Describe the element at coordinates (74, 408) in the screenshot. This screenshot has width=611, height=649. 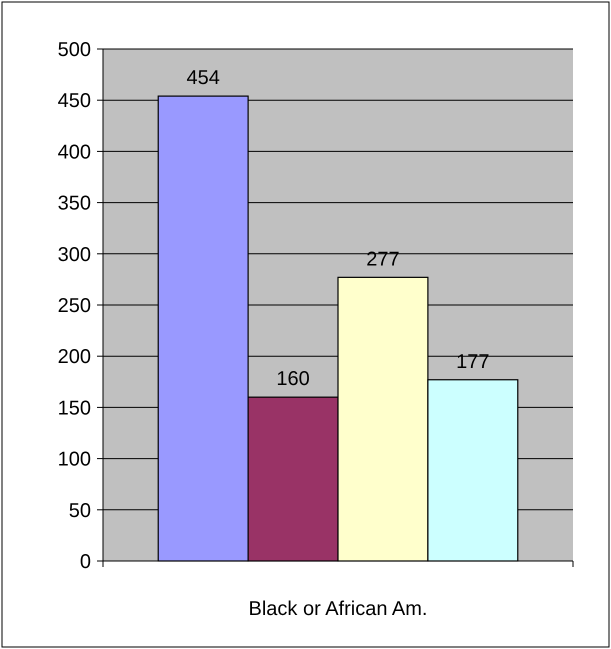
I see `y-tick-label: 150` at that location.